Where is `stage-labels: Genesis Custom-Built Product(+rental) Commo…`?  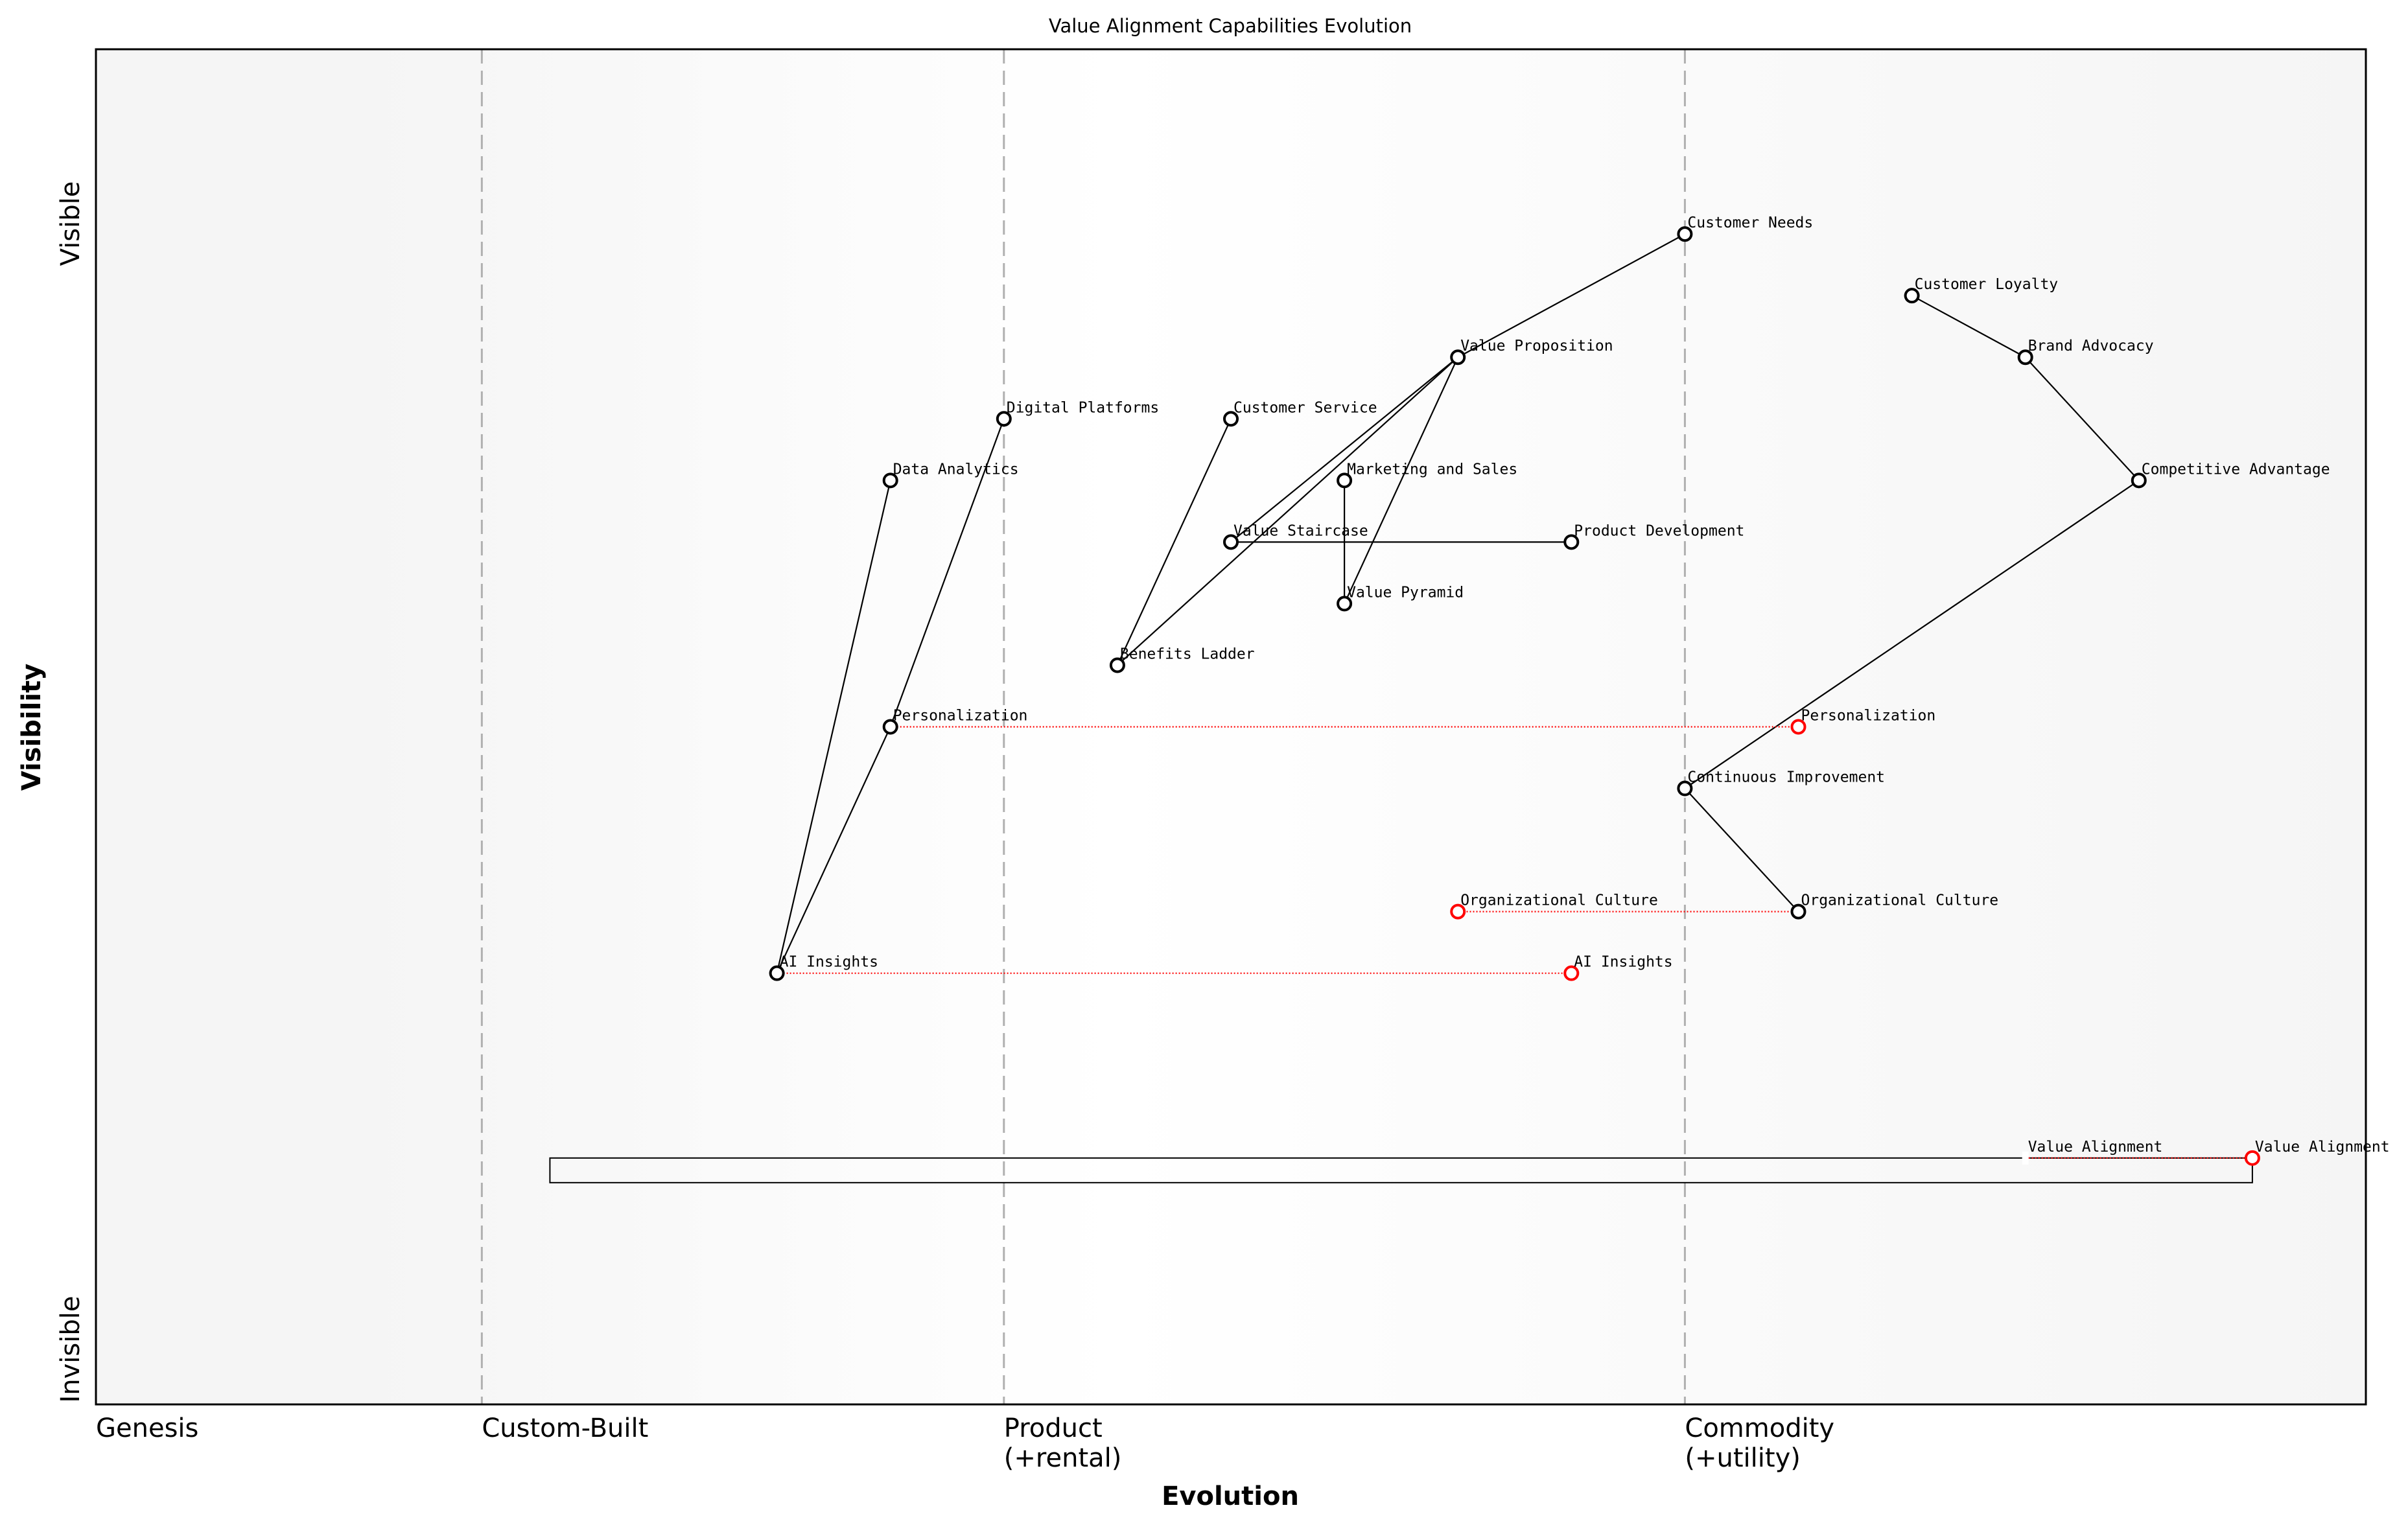
stage-labels: Genesis Custom-Built Product(+rental) Commo… is located at coordinates (965, 1443).